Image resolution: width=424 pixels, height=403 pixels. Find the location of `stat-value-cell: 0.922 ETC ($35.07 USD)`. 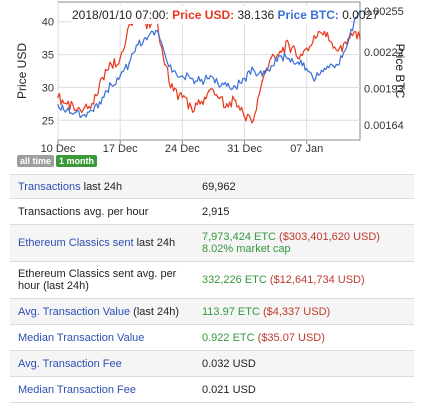

stat-value-cell: 0.922 ETC ($35.07 USD) is located at coordinates (303, 337).